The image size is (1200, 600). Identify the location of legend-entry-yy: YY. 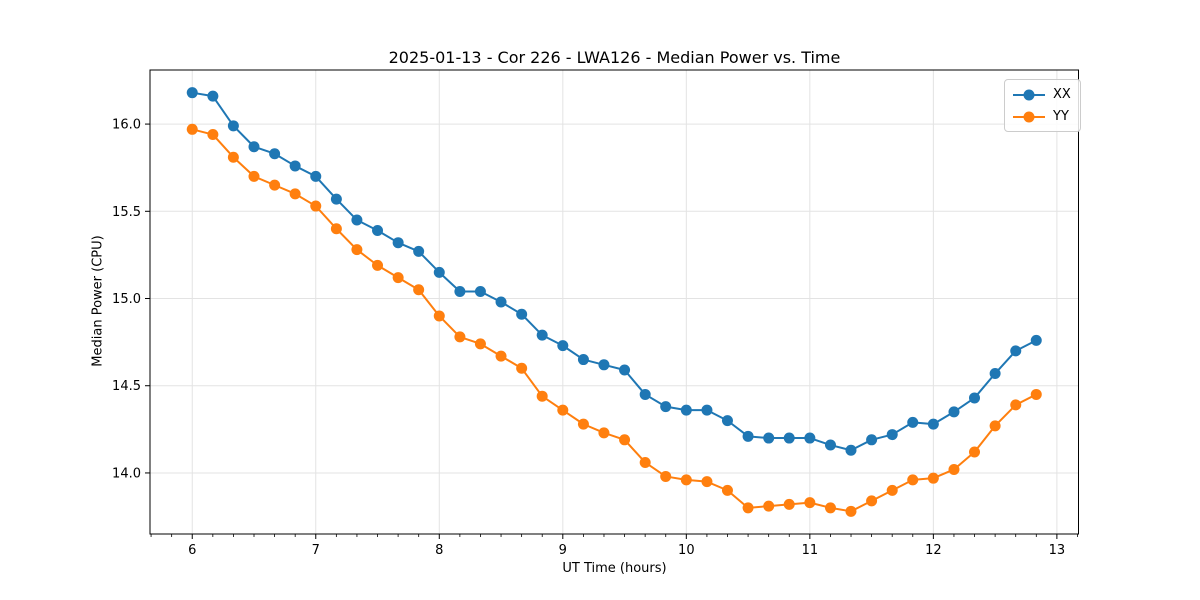
(1041, 116).